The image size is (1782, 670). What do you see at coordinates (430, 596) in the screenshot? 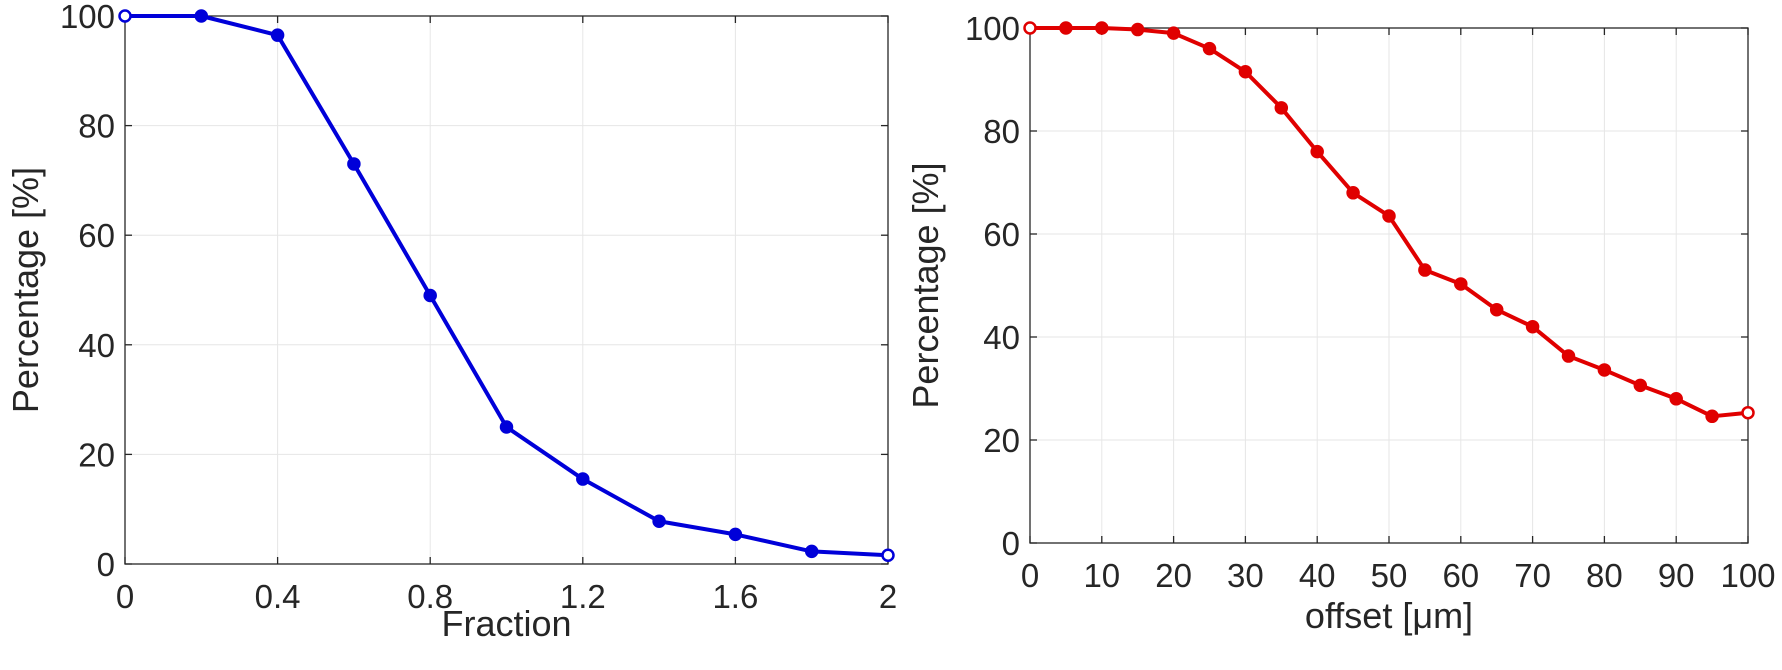
I see `x-tick-label: 0.8` at bounding box center [430, 596].